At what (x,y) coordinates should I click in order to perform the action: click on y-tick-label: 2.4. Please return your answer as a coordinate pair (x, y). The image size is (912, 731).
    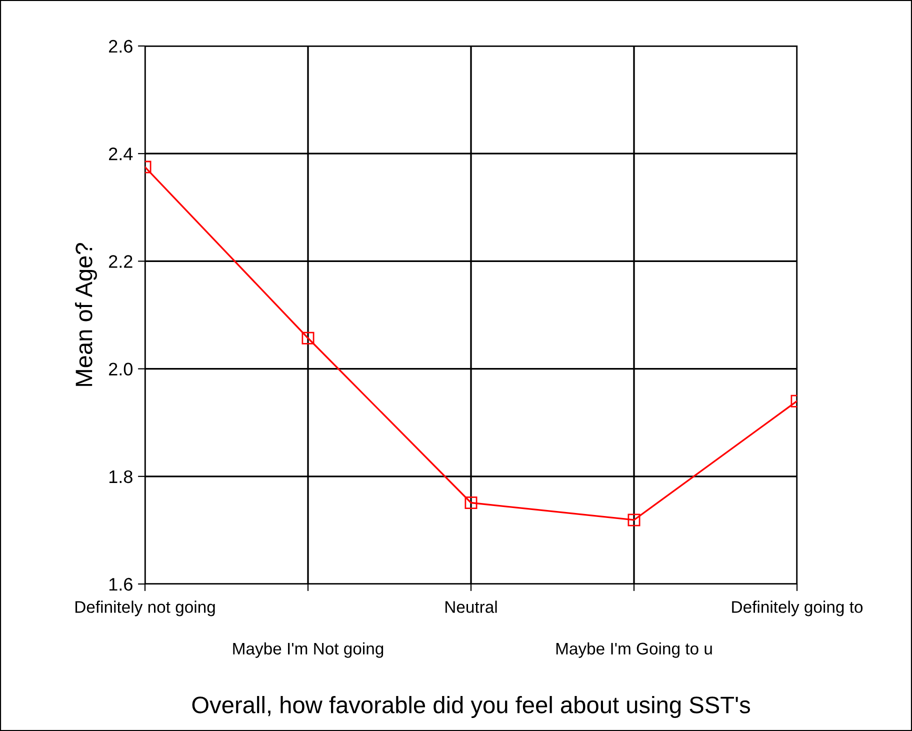
    Looking at the image, I should click on (121, 154).